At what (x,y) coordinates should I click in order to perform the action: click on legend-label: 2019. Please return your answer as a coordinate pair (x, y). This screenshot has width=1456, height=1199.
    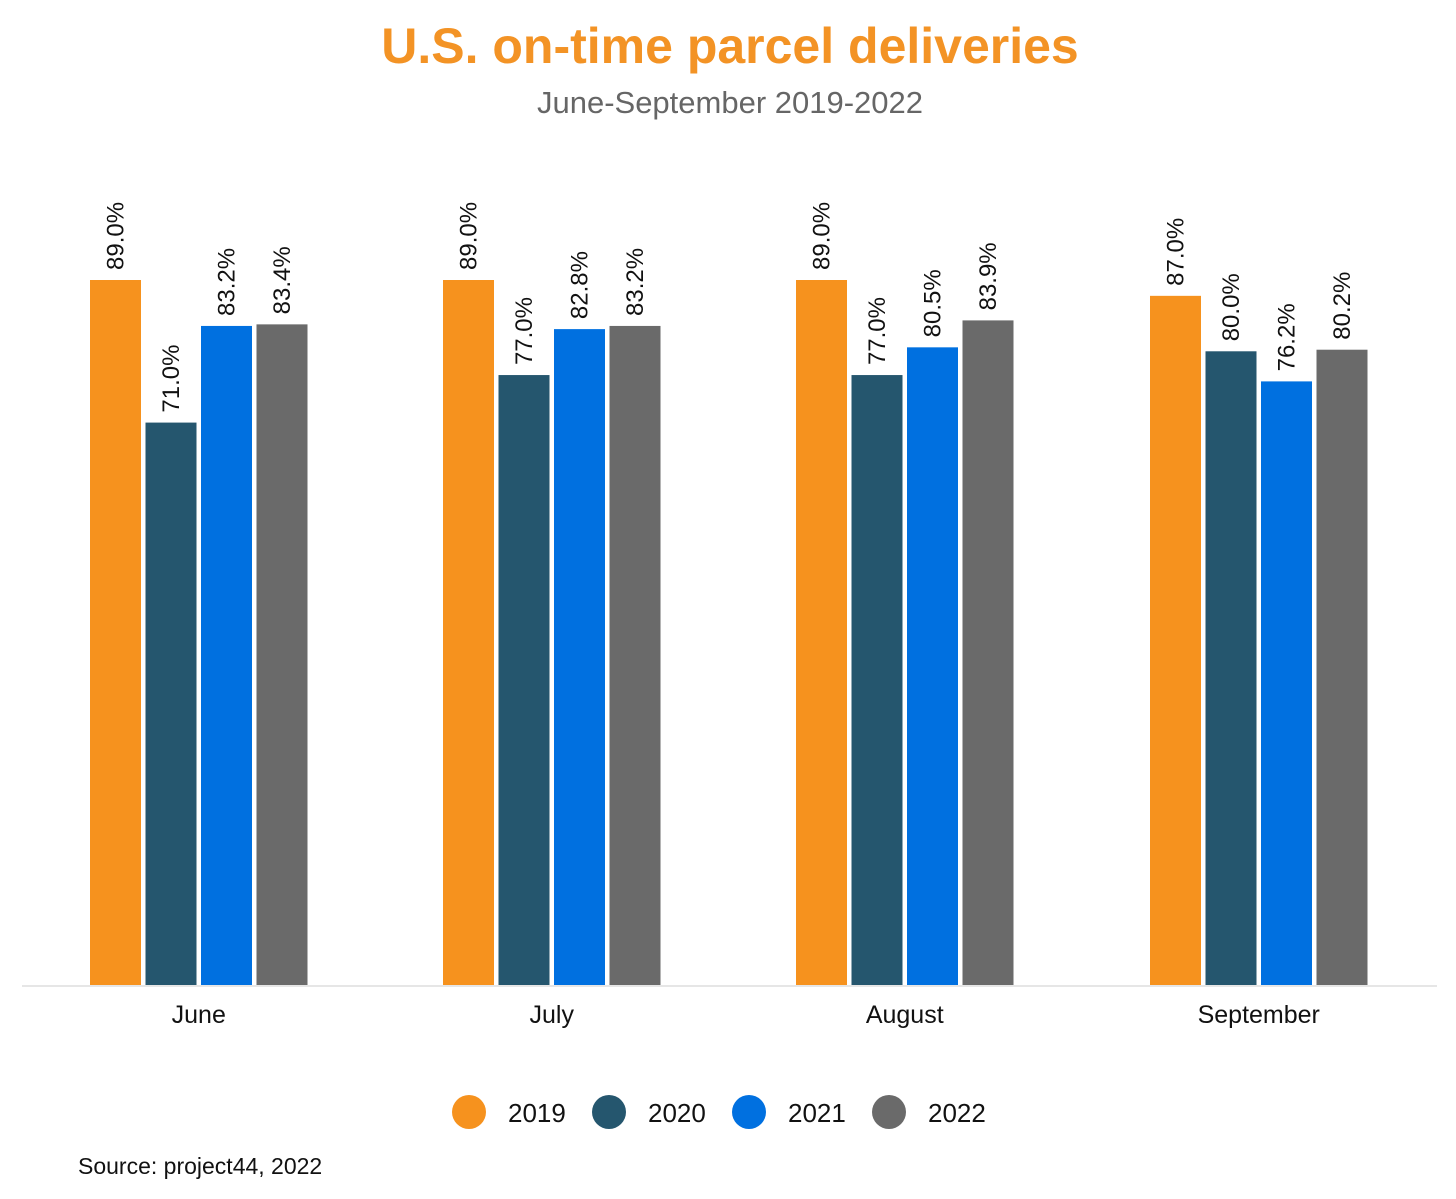
    Looking at the image, I should click on (537, 1113).